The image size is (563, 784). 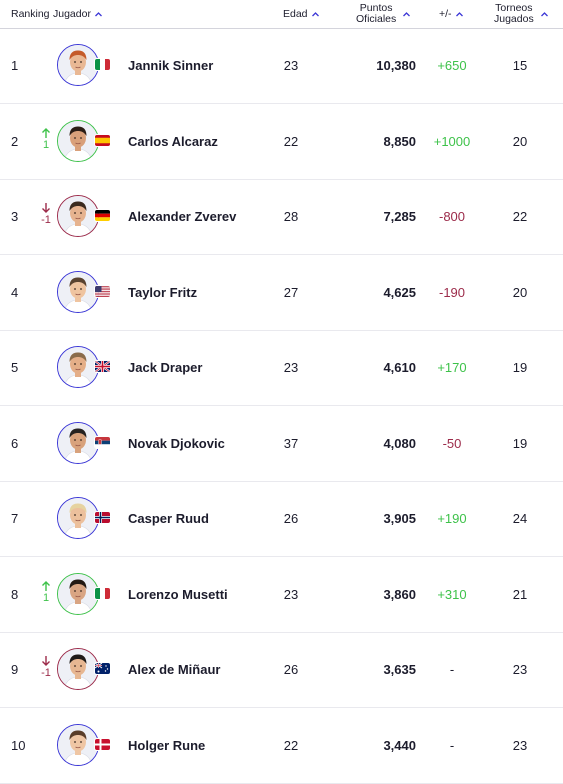 I want to click on official-points: 4,080, so click(x=399, y=443).